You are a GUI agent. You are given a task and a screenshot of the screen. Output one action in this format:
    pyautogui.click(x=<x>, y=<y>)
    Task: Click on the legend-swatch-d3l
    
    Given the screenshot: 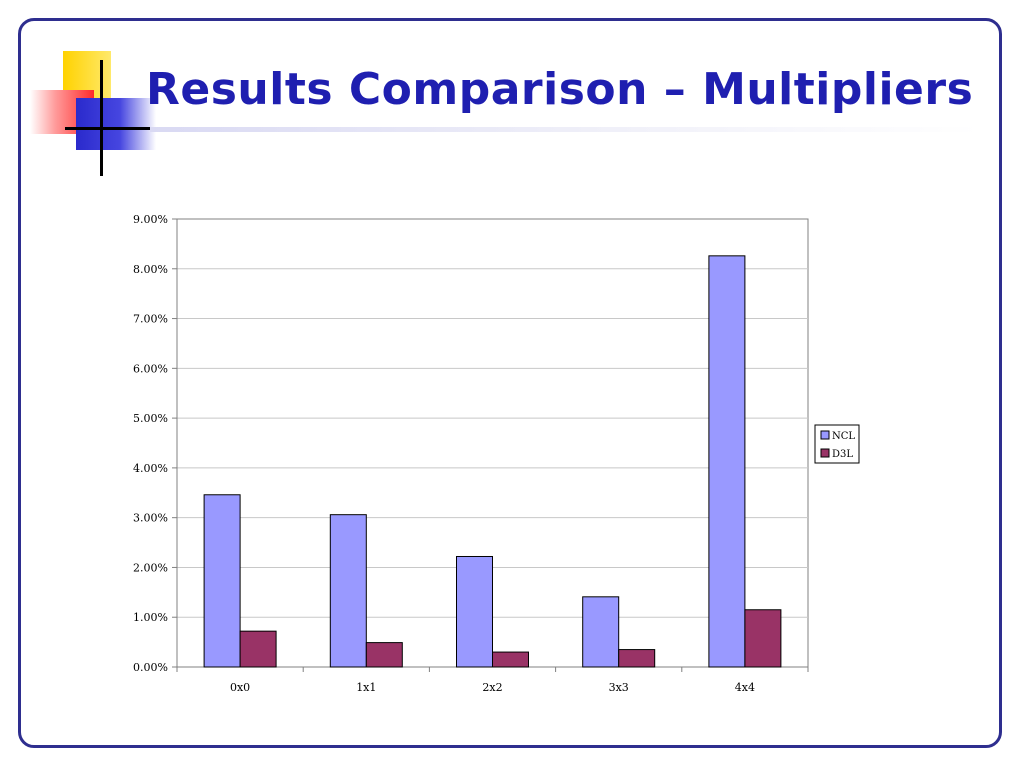 What is the action you would take?
    pyautogui.click(x=825, y=453)
    